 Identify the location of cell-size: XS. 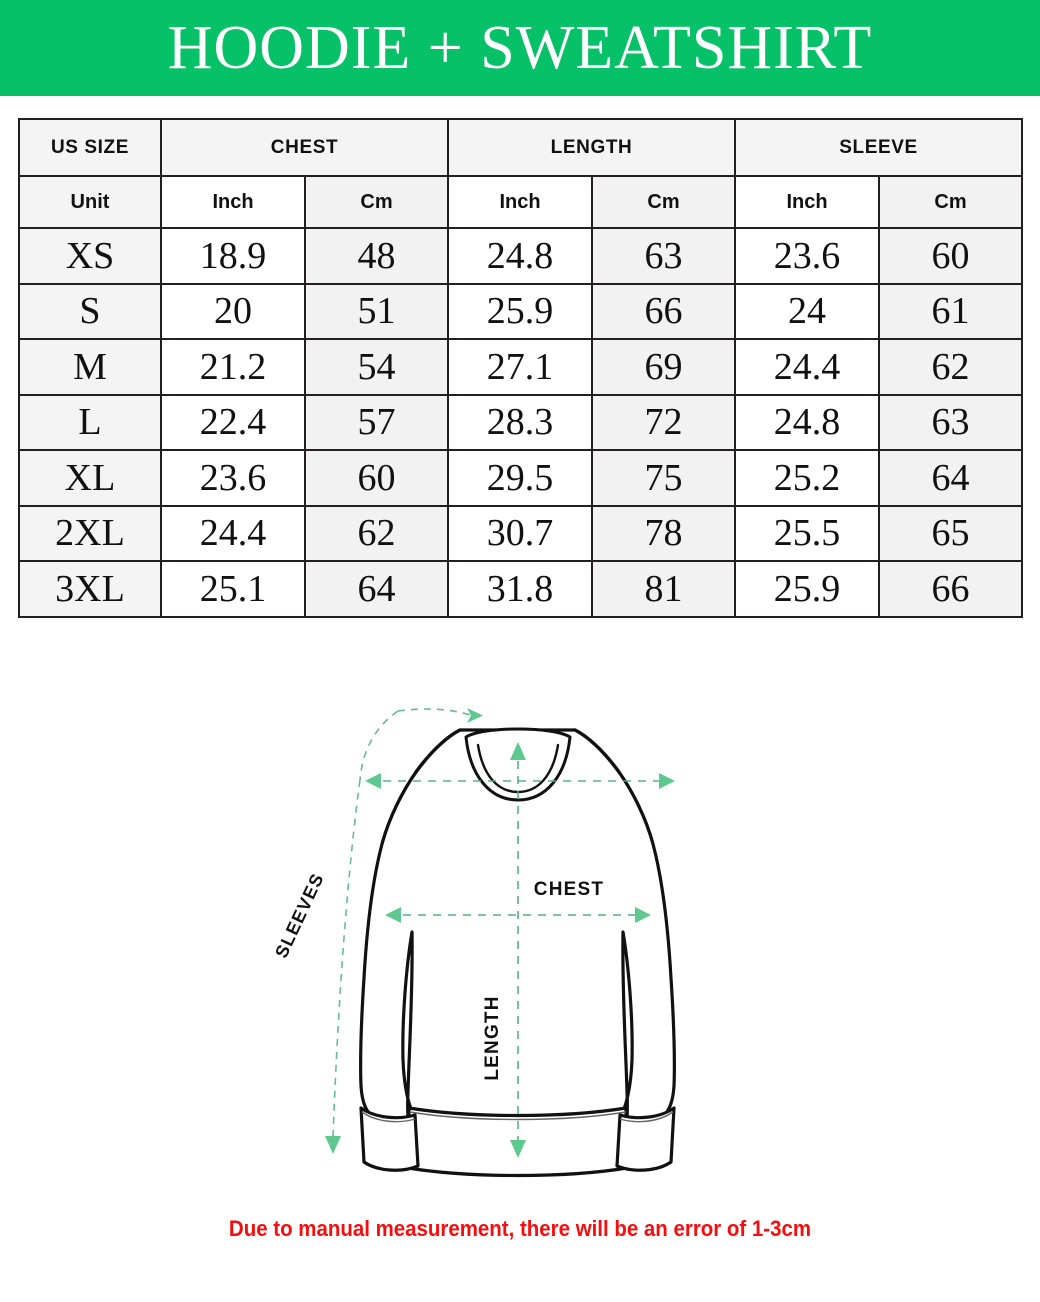
(90, 256).